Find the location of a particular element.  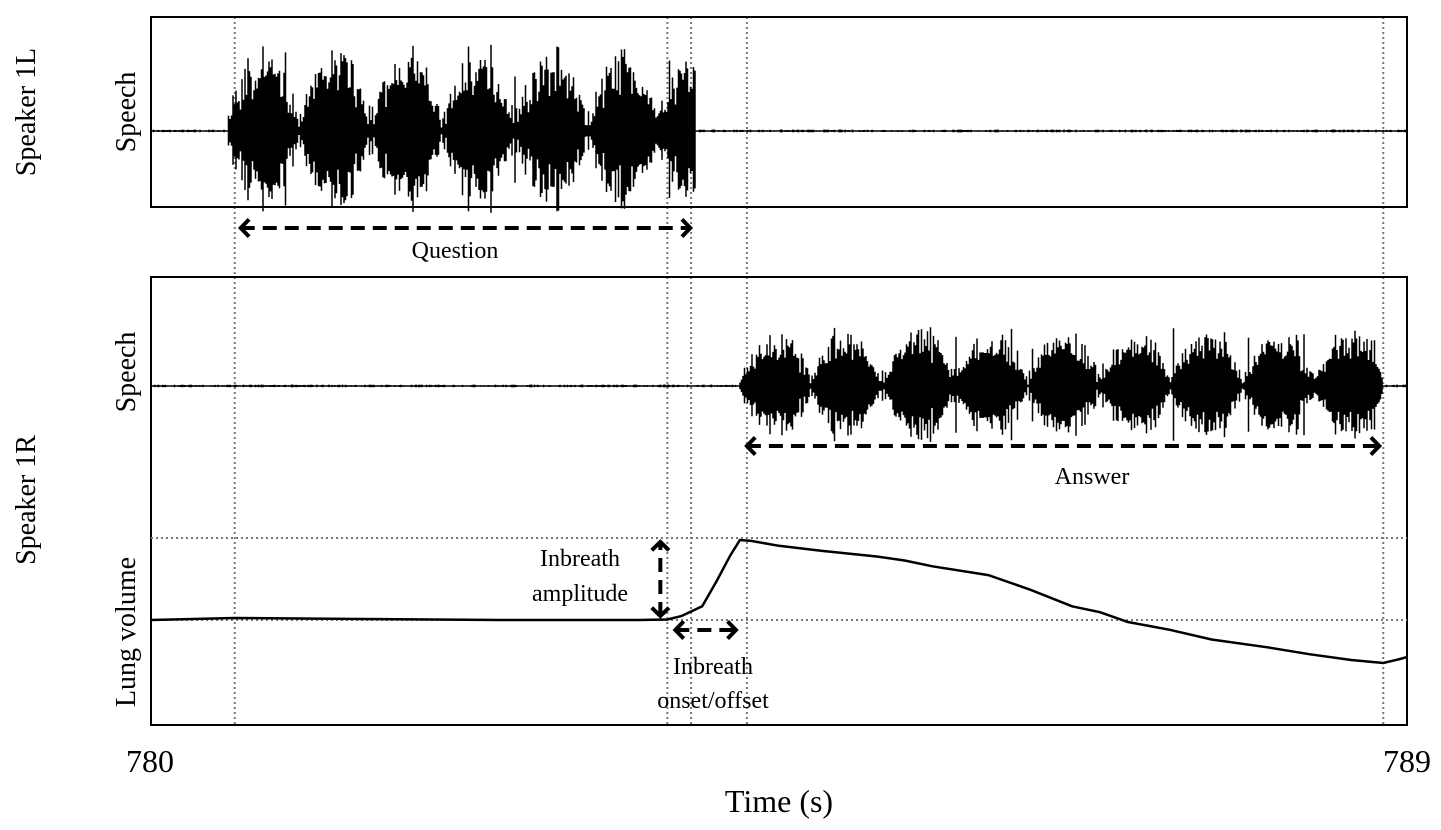

x-tick-label-start: 780 is located at coordinates (150, 761).